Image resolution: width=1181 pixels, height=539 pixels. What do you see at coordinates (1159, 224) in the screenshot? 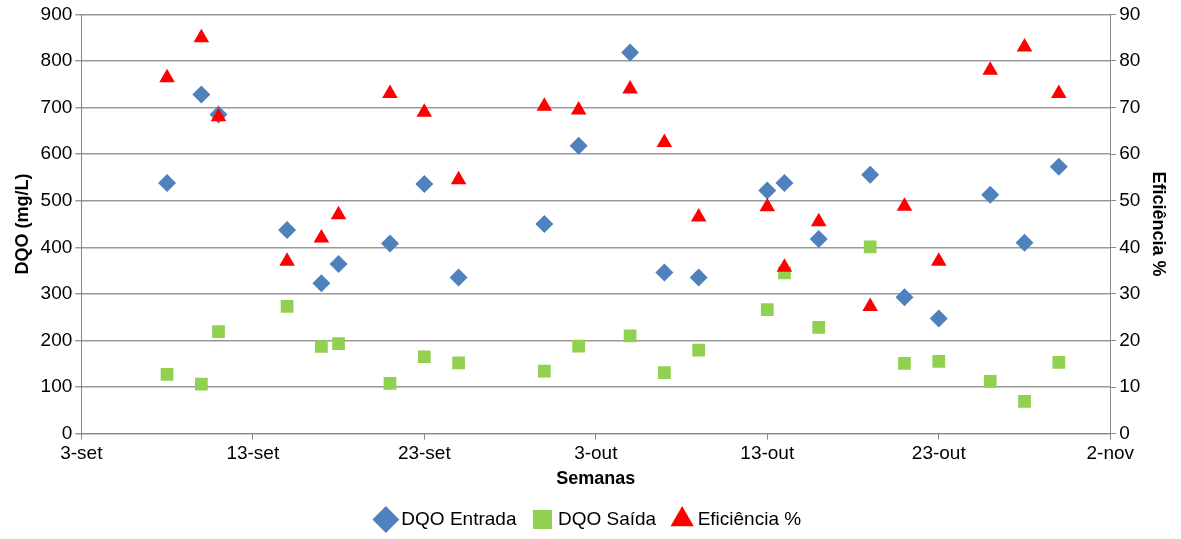
I see `y2-axis-title: Eficiência %` at bounding box center [1159, 224].